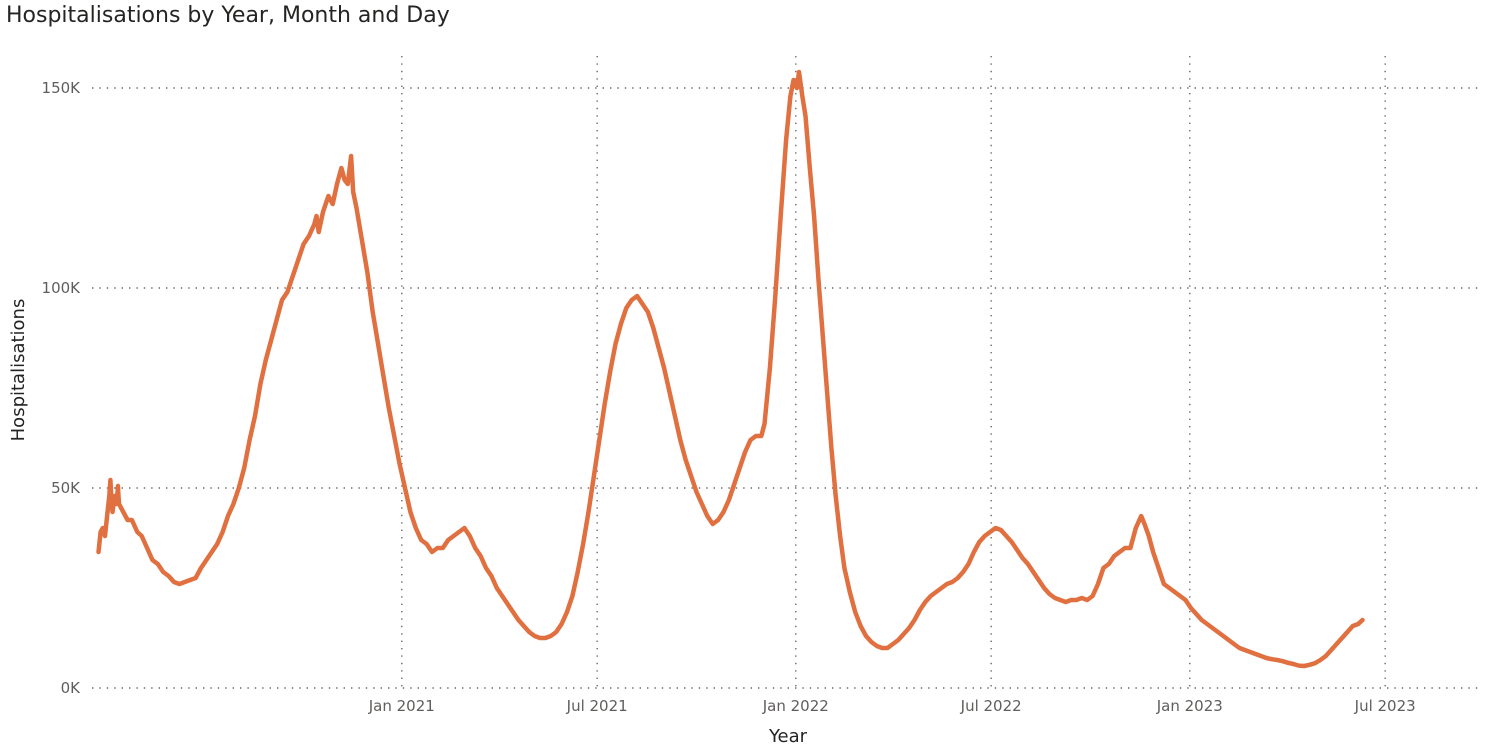  I want to click on x-axis-title: Year, so click(788, 736).